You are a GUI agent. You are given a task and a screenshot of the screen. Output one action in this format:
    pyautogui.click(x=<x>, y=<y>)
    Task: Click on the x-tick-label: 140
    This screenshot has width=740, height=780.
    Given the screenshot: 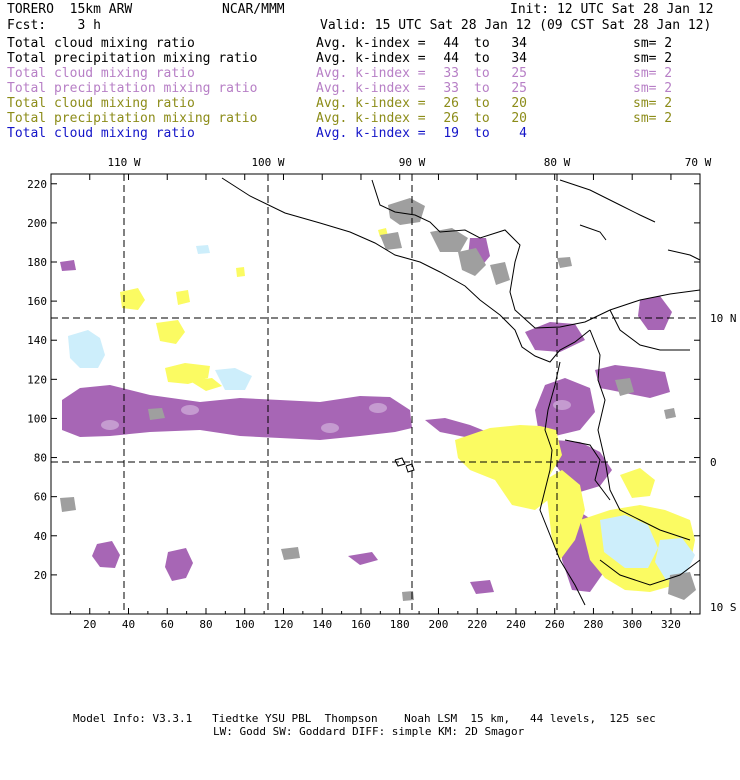 What is the action you would take?
    pyautogui.click(x=322, y=624)
    